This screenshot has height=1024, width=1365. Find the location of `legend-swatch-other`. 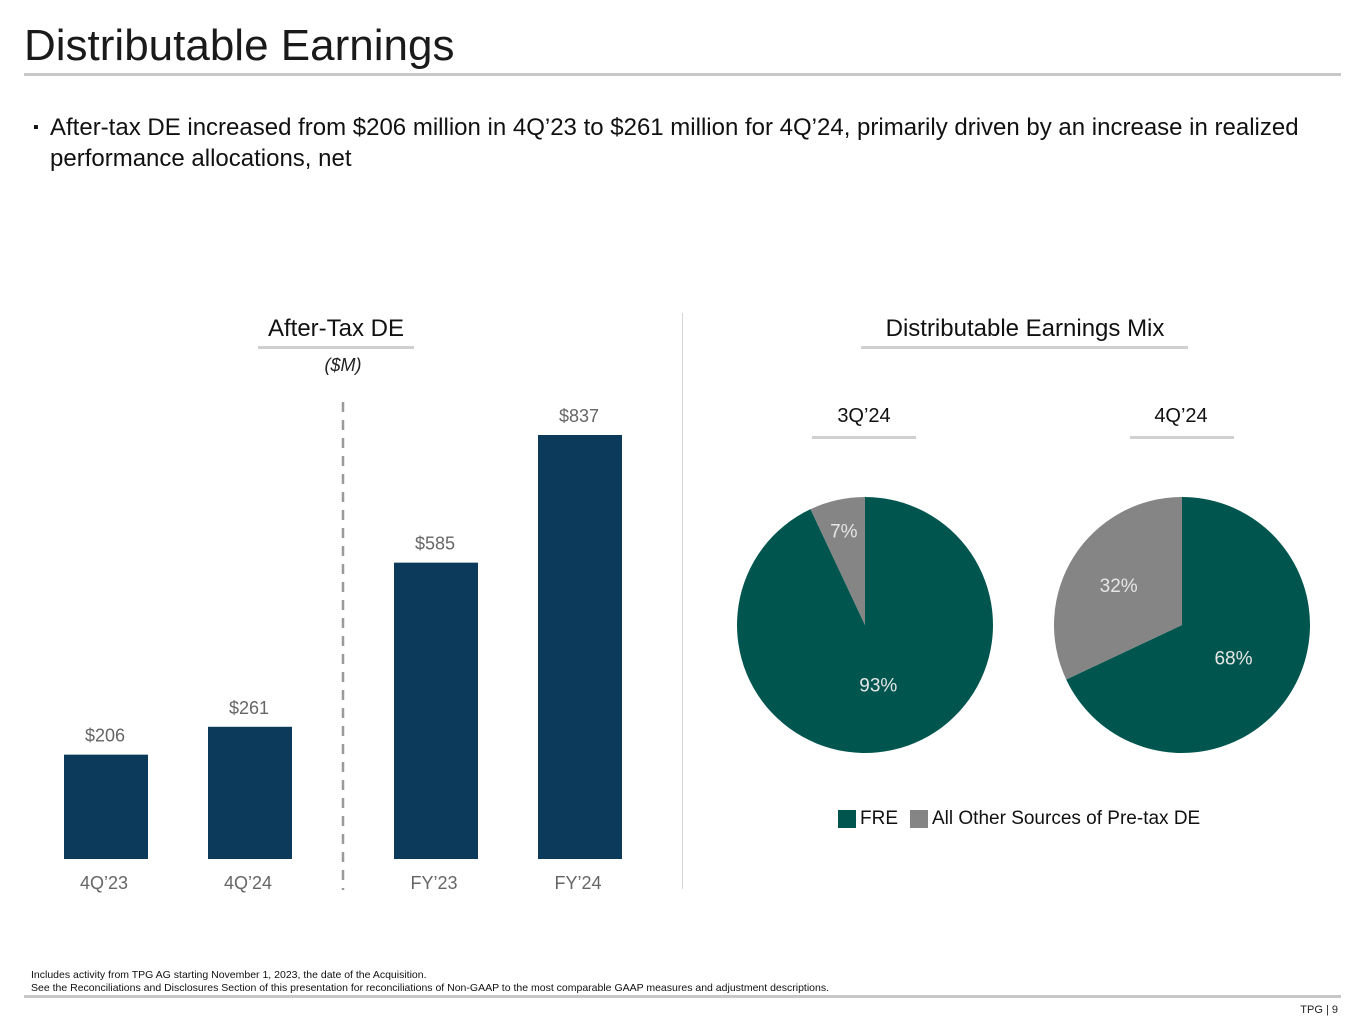

legend-swatch-other is located at coordinates (919, 819).